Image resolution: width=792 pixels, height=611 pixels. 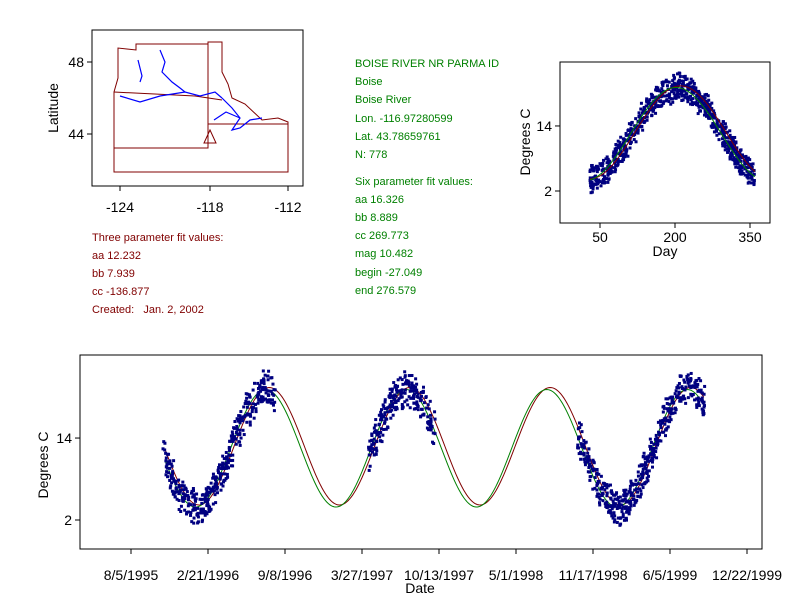 I want to click on map-axes: -124 -118 -112 48 44 Latitude, so click(x=173, y=134).